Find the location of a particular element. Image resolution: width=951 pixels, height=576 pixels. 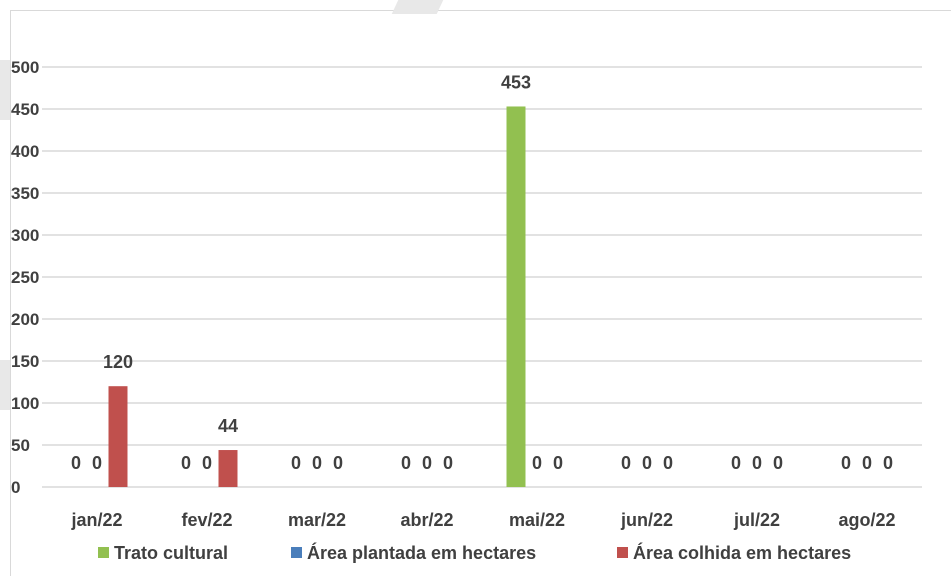

x-tick-label: jun/22 is located at coordinates (646, 520).